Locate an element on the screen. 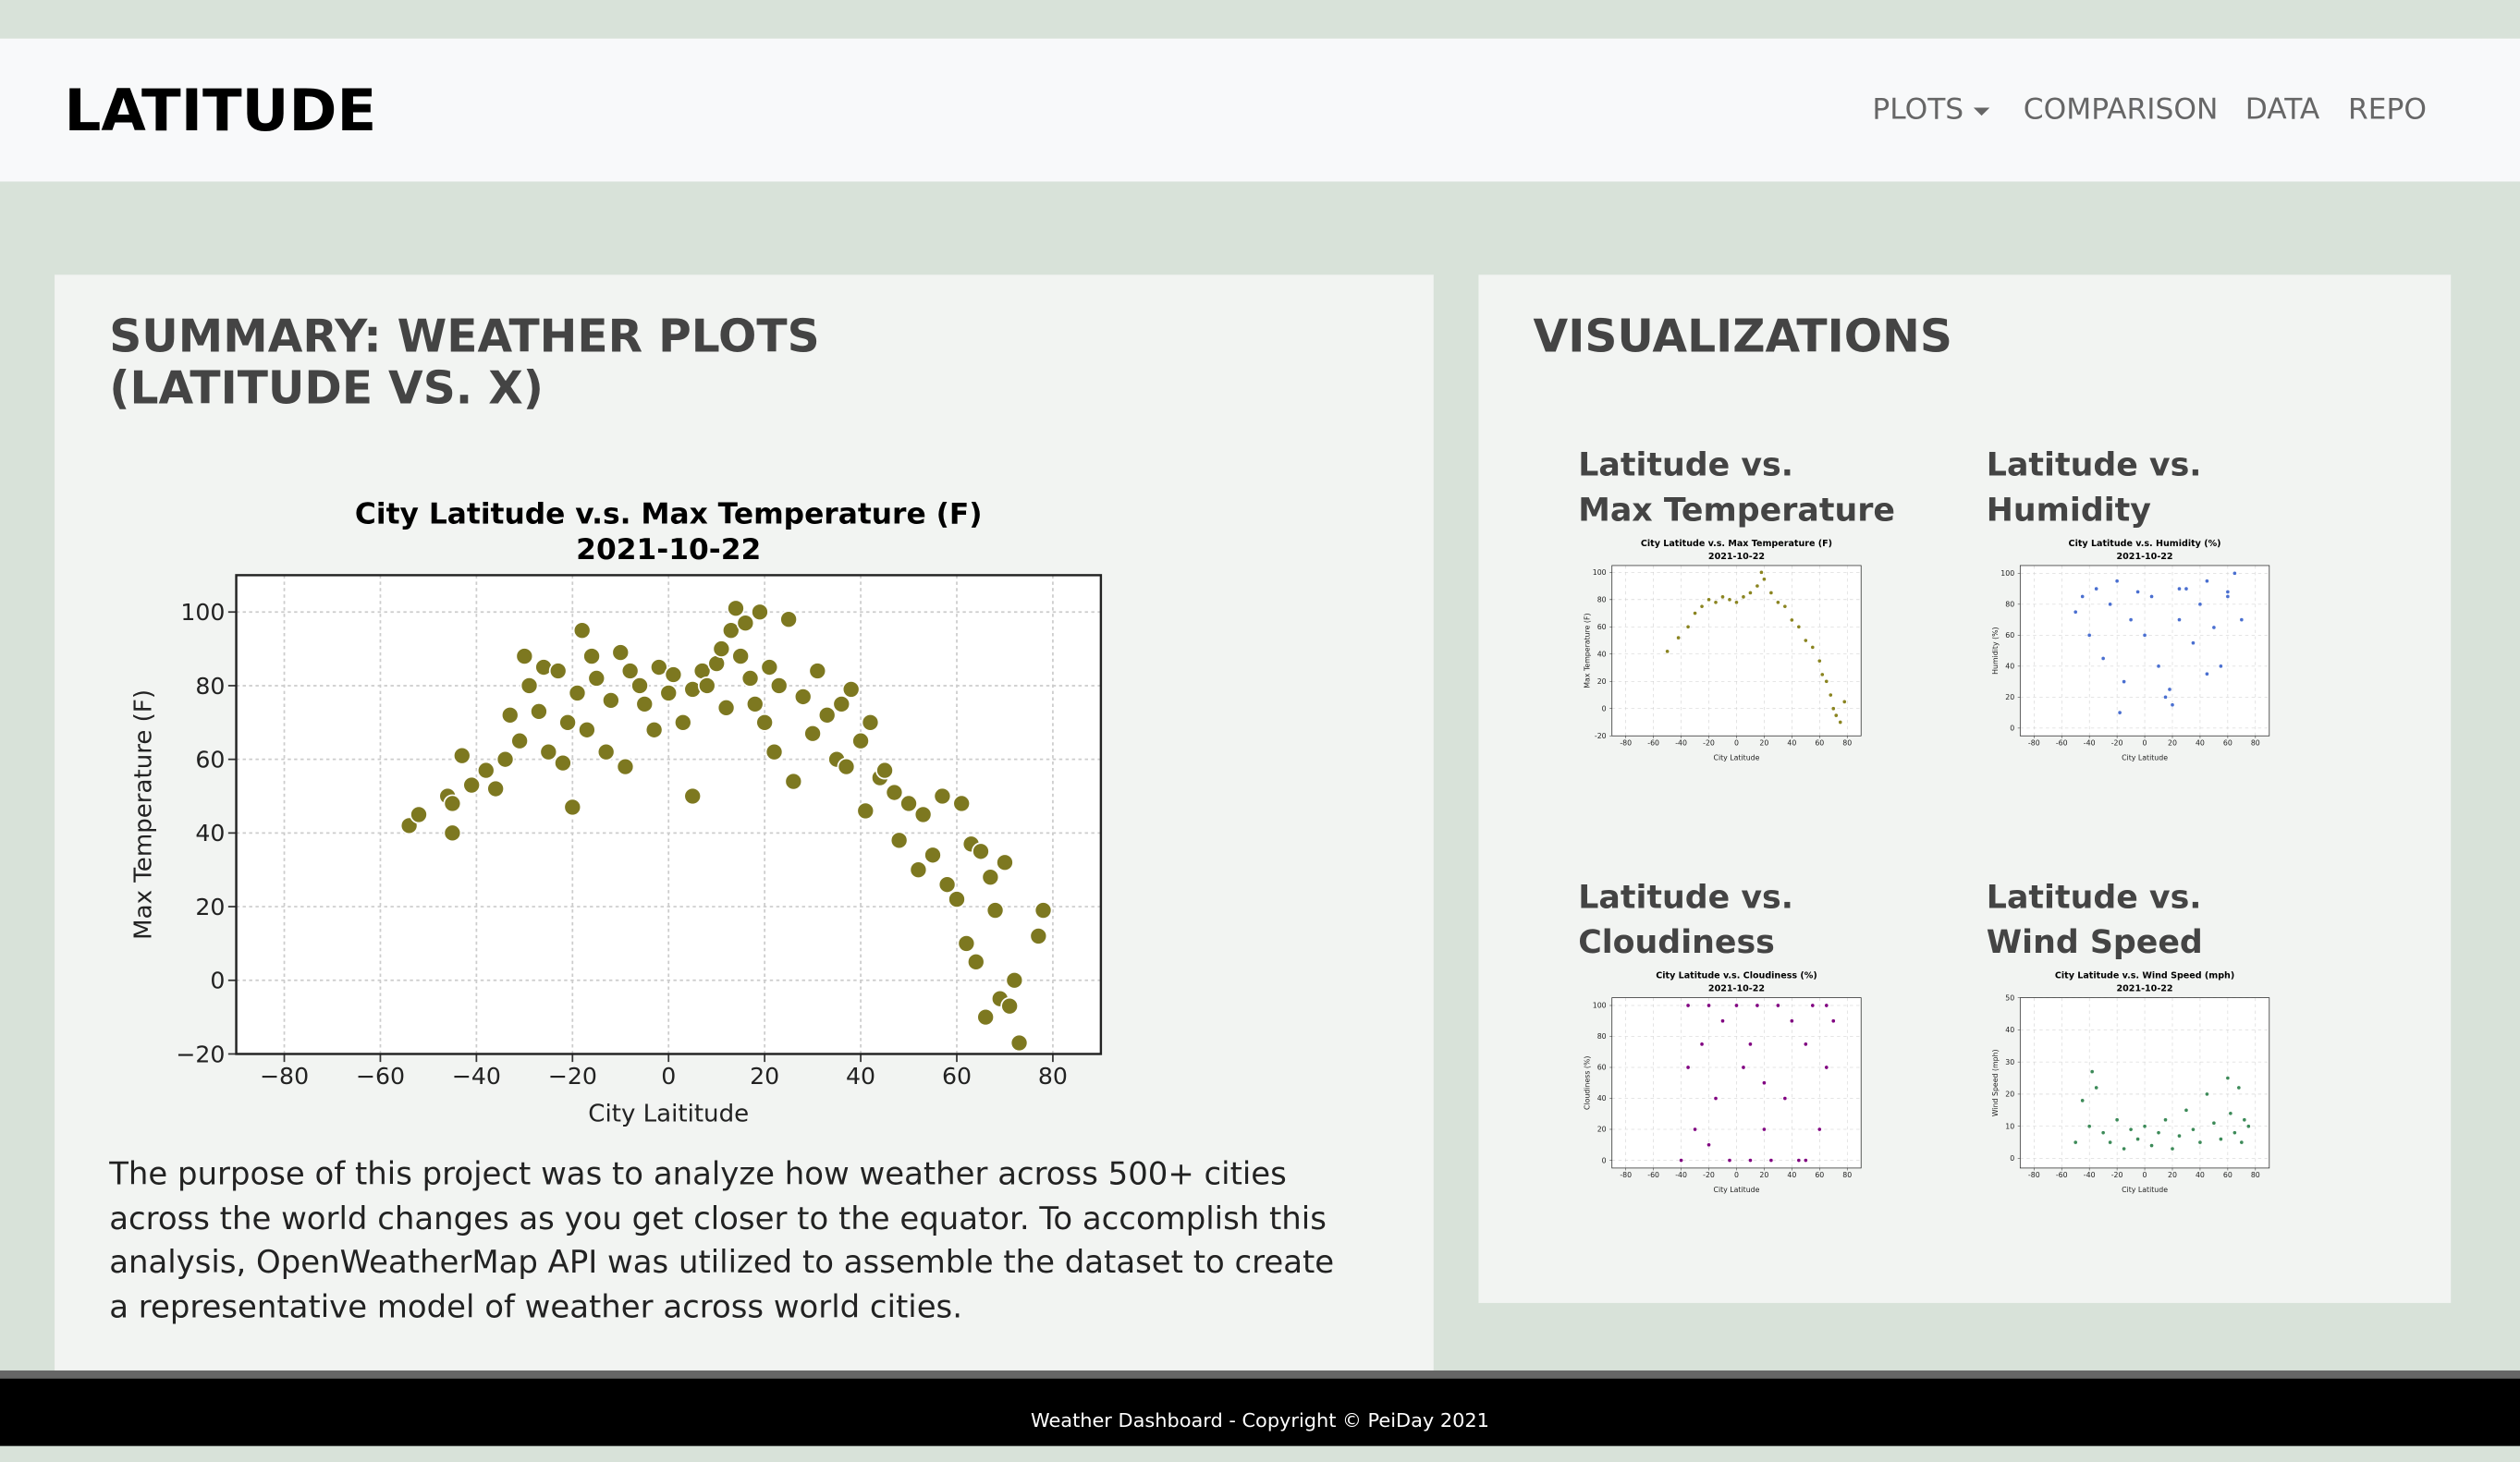 The width and height of the screenshot is (2520, 1462). nav-item: REPO is located at coordinates (2387, 110).